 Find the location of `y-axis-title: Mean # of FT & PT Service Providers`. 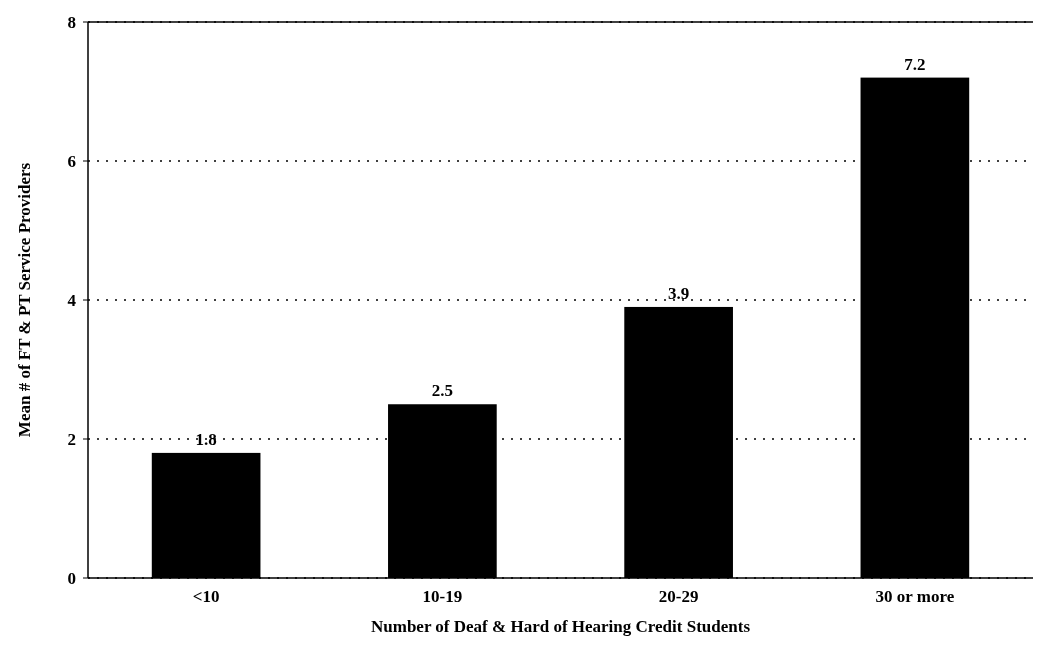

y-axis-title: Mean # of FT & PT Service Providers is located at coordinates (24, 300).